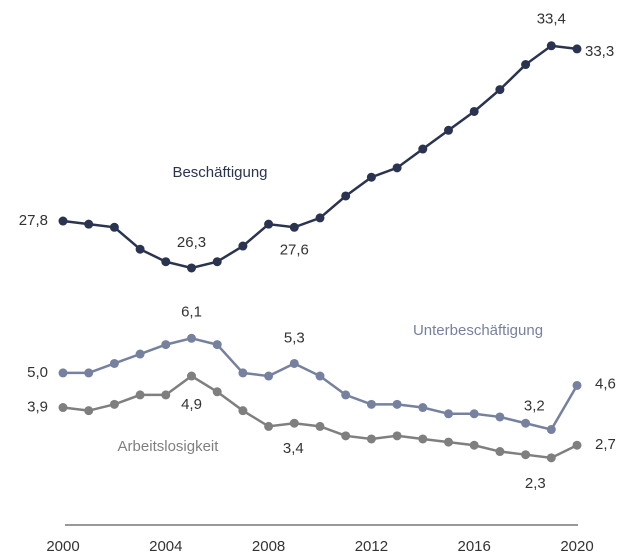 The height and width of the screenshot is (558, 625). What do you see at coordinates (478, 330) in the screenshot?
I see `series-name: Unterbeschäftigung` at bounding box center [478, 330].